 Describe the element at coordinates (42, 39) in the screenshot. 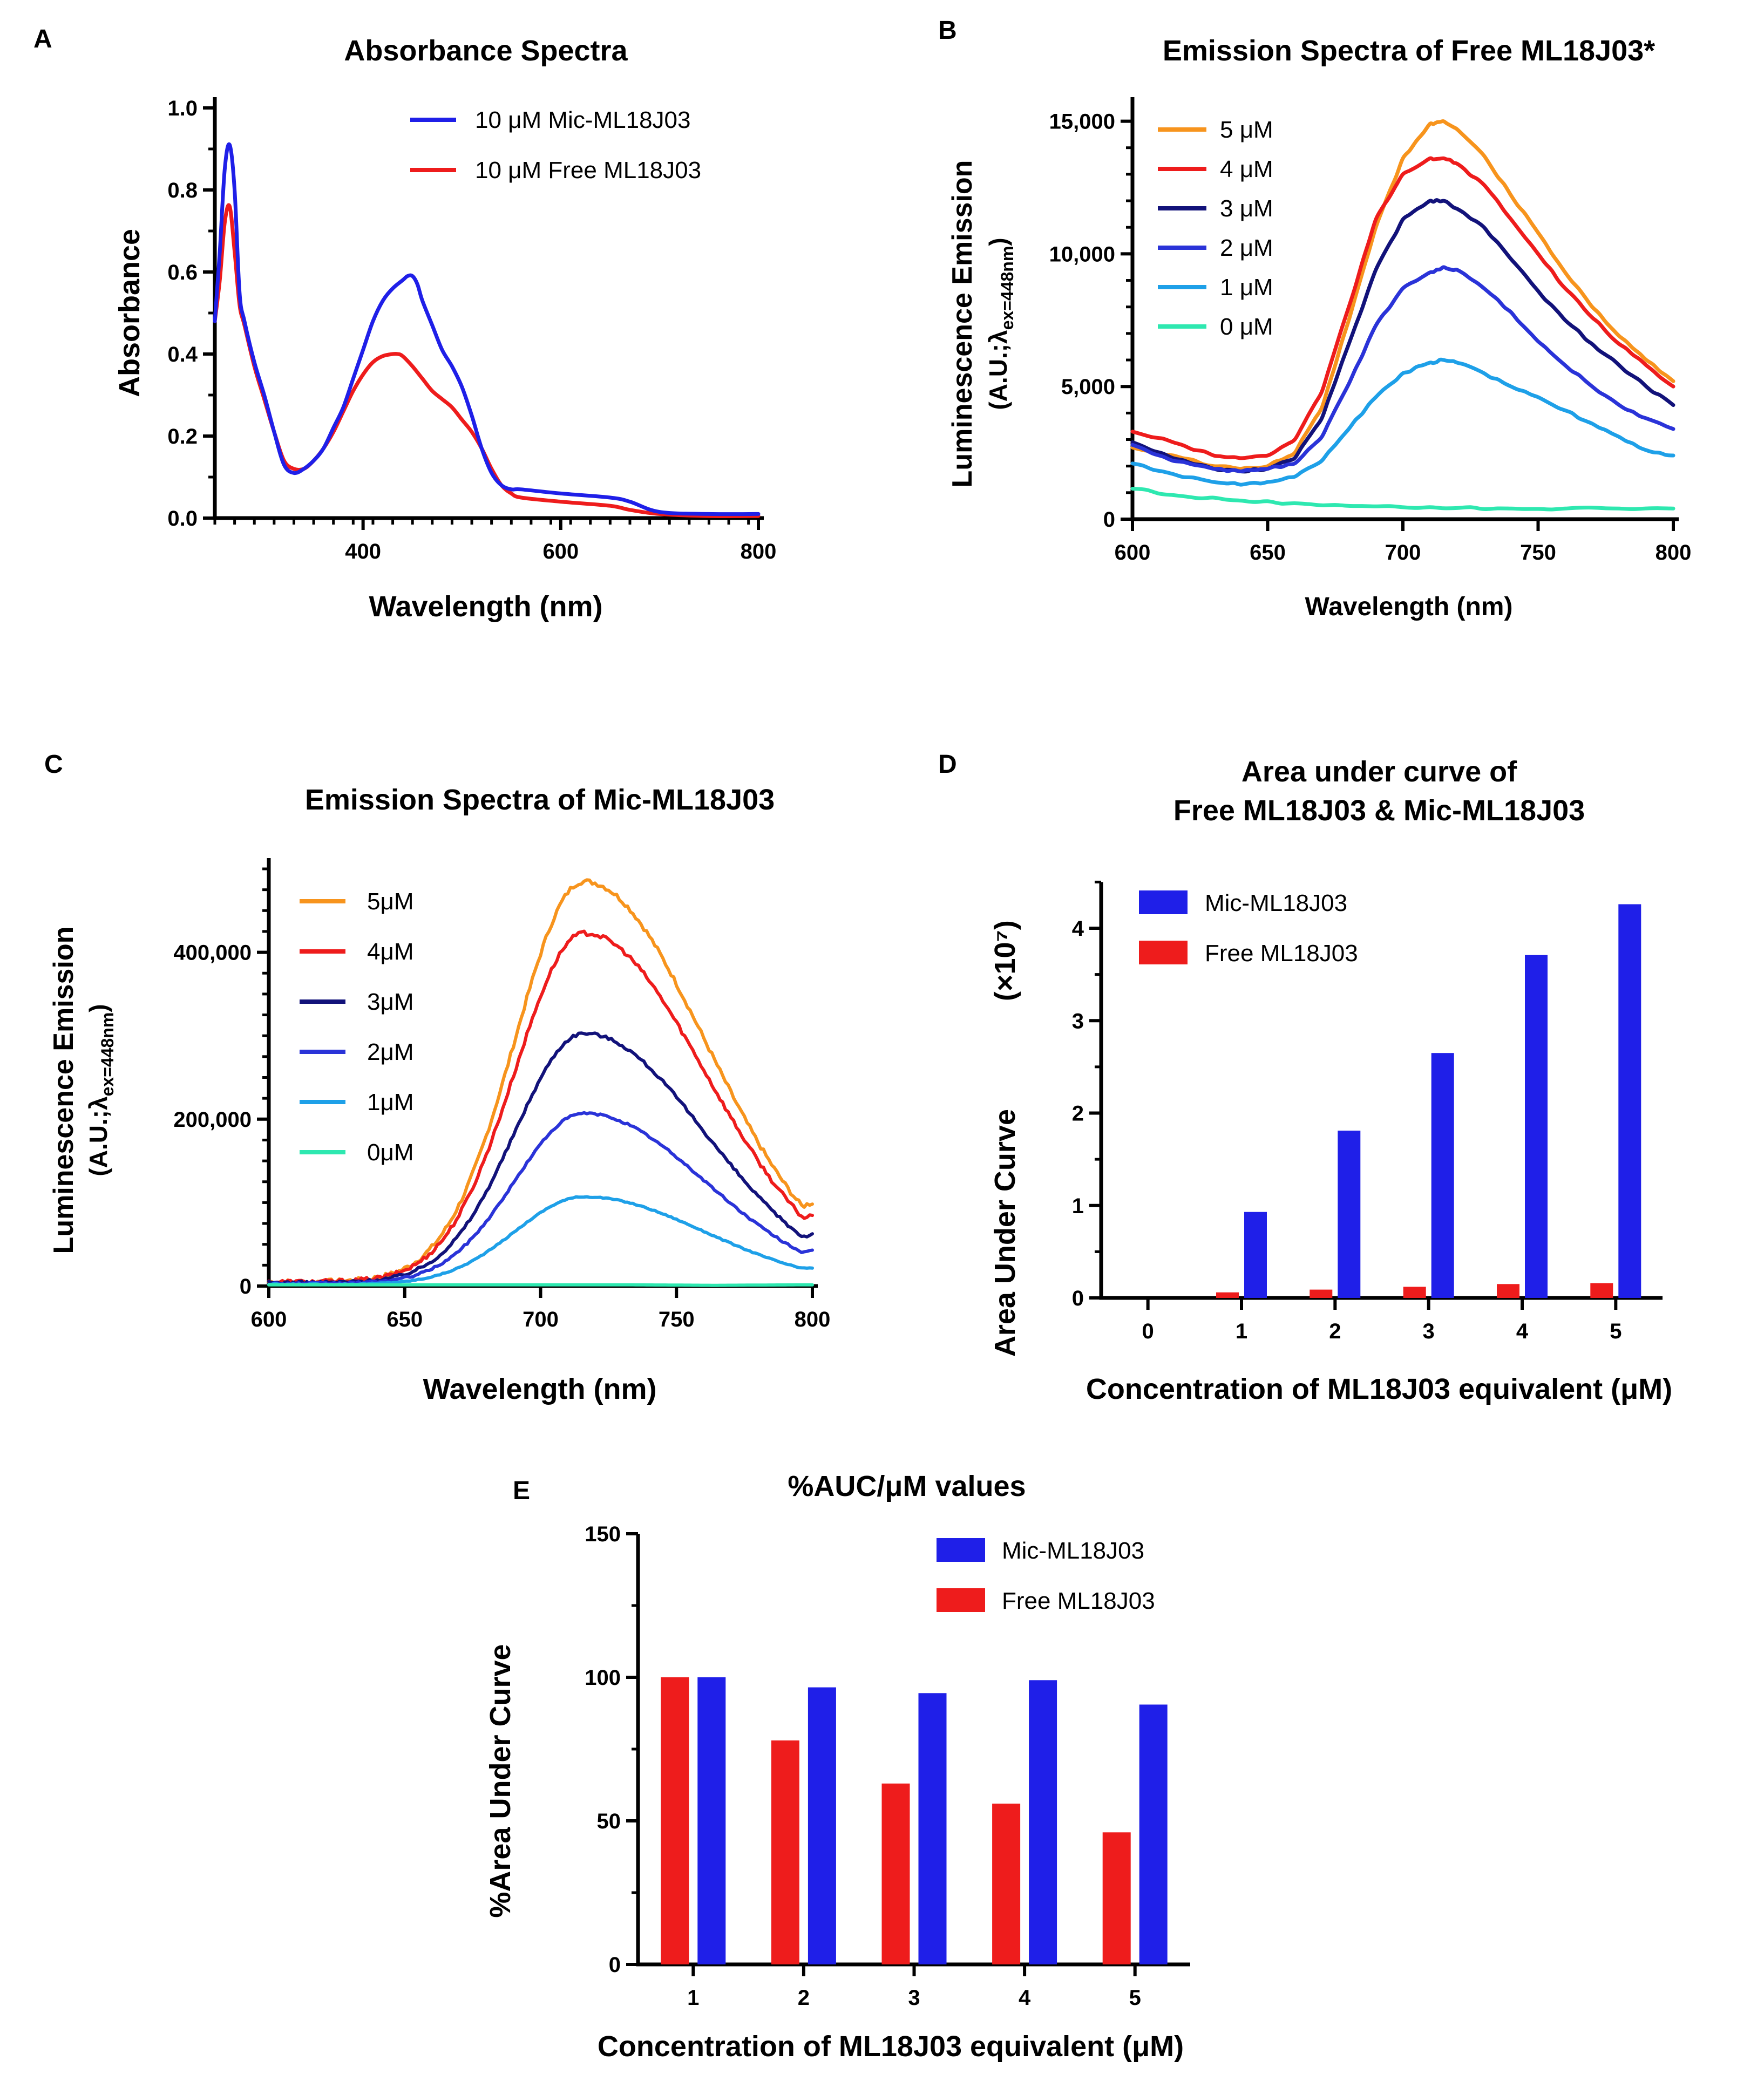

I see `panel-label-a: A` at that location.